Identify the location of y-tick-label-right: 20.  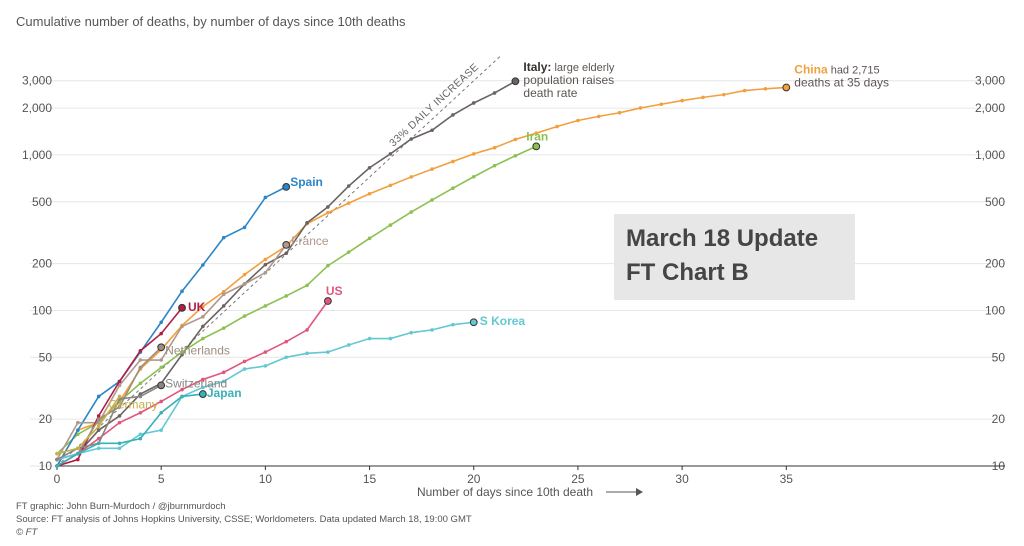
(999, 419).